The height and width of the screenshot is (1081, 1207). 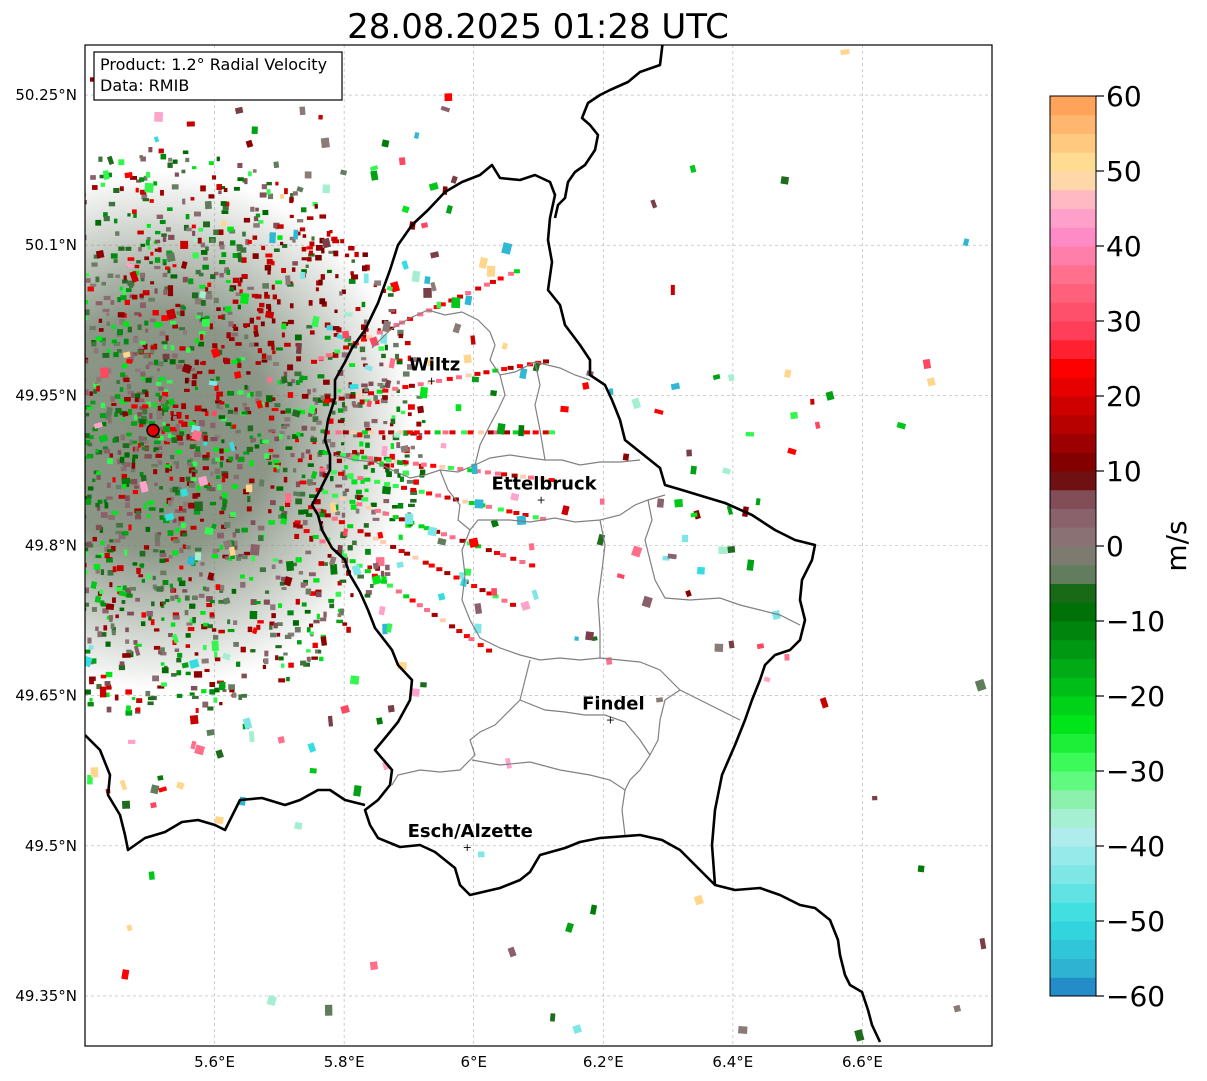 What do you see at coordinates (1135, 921) in the screenshot?
I see `colorbar-tick-label: −50` at bounding box center [1135, 921].